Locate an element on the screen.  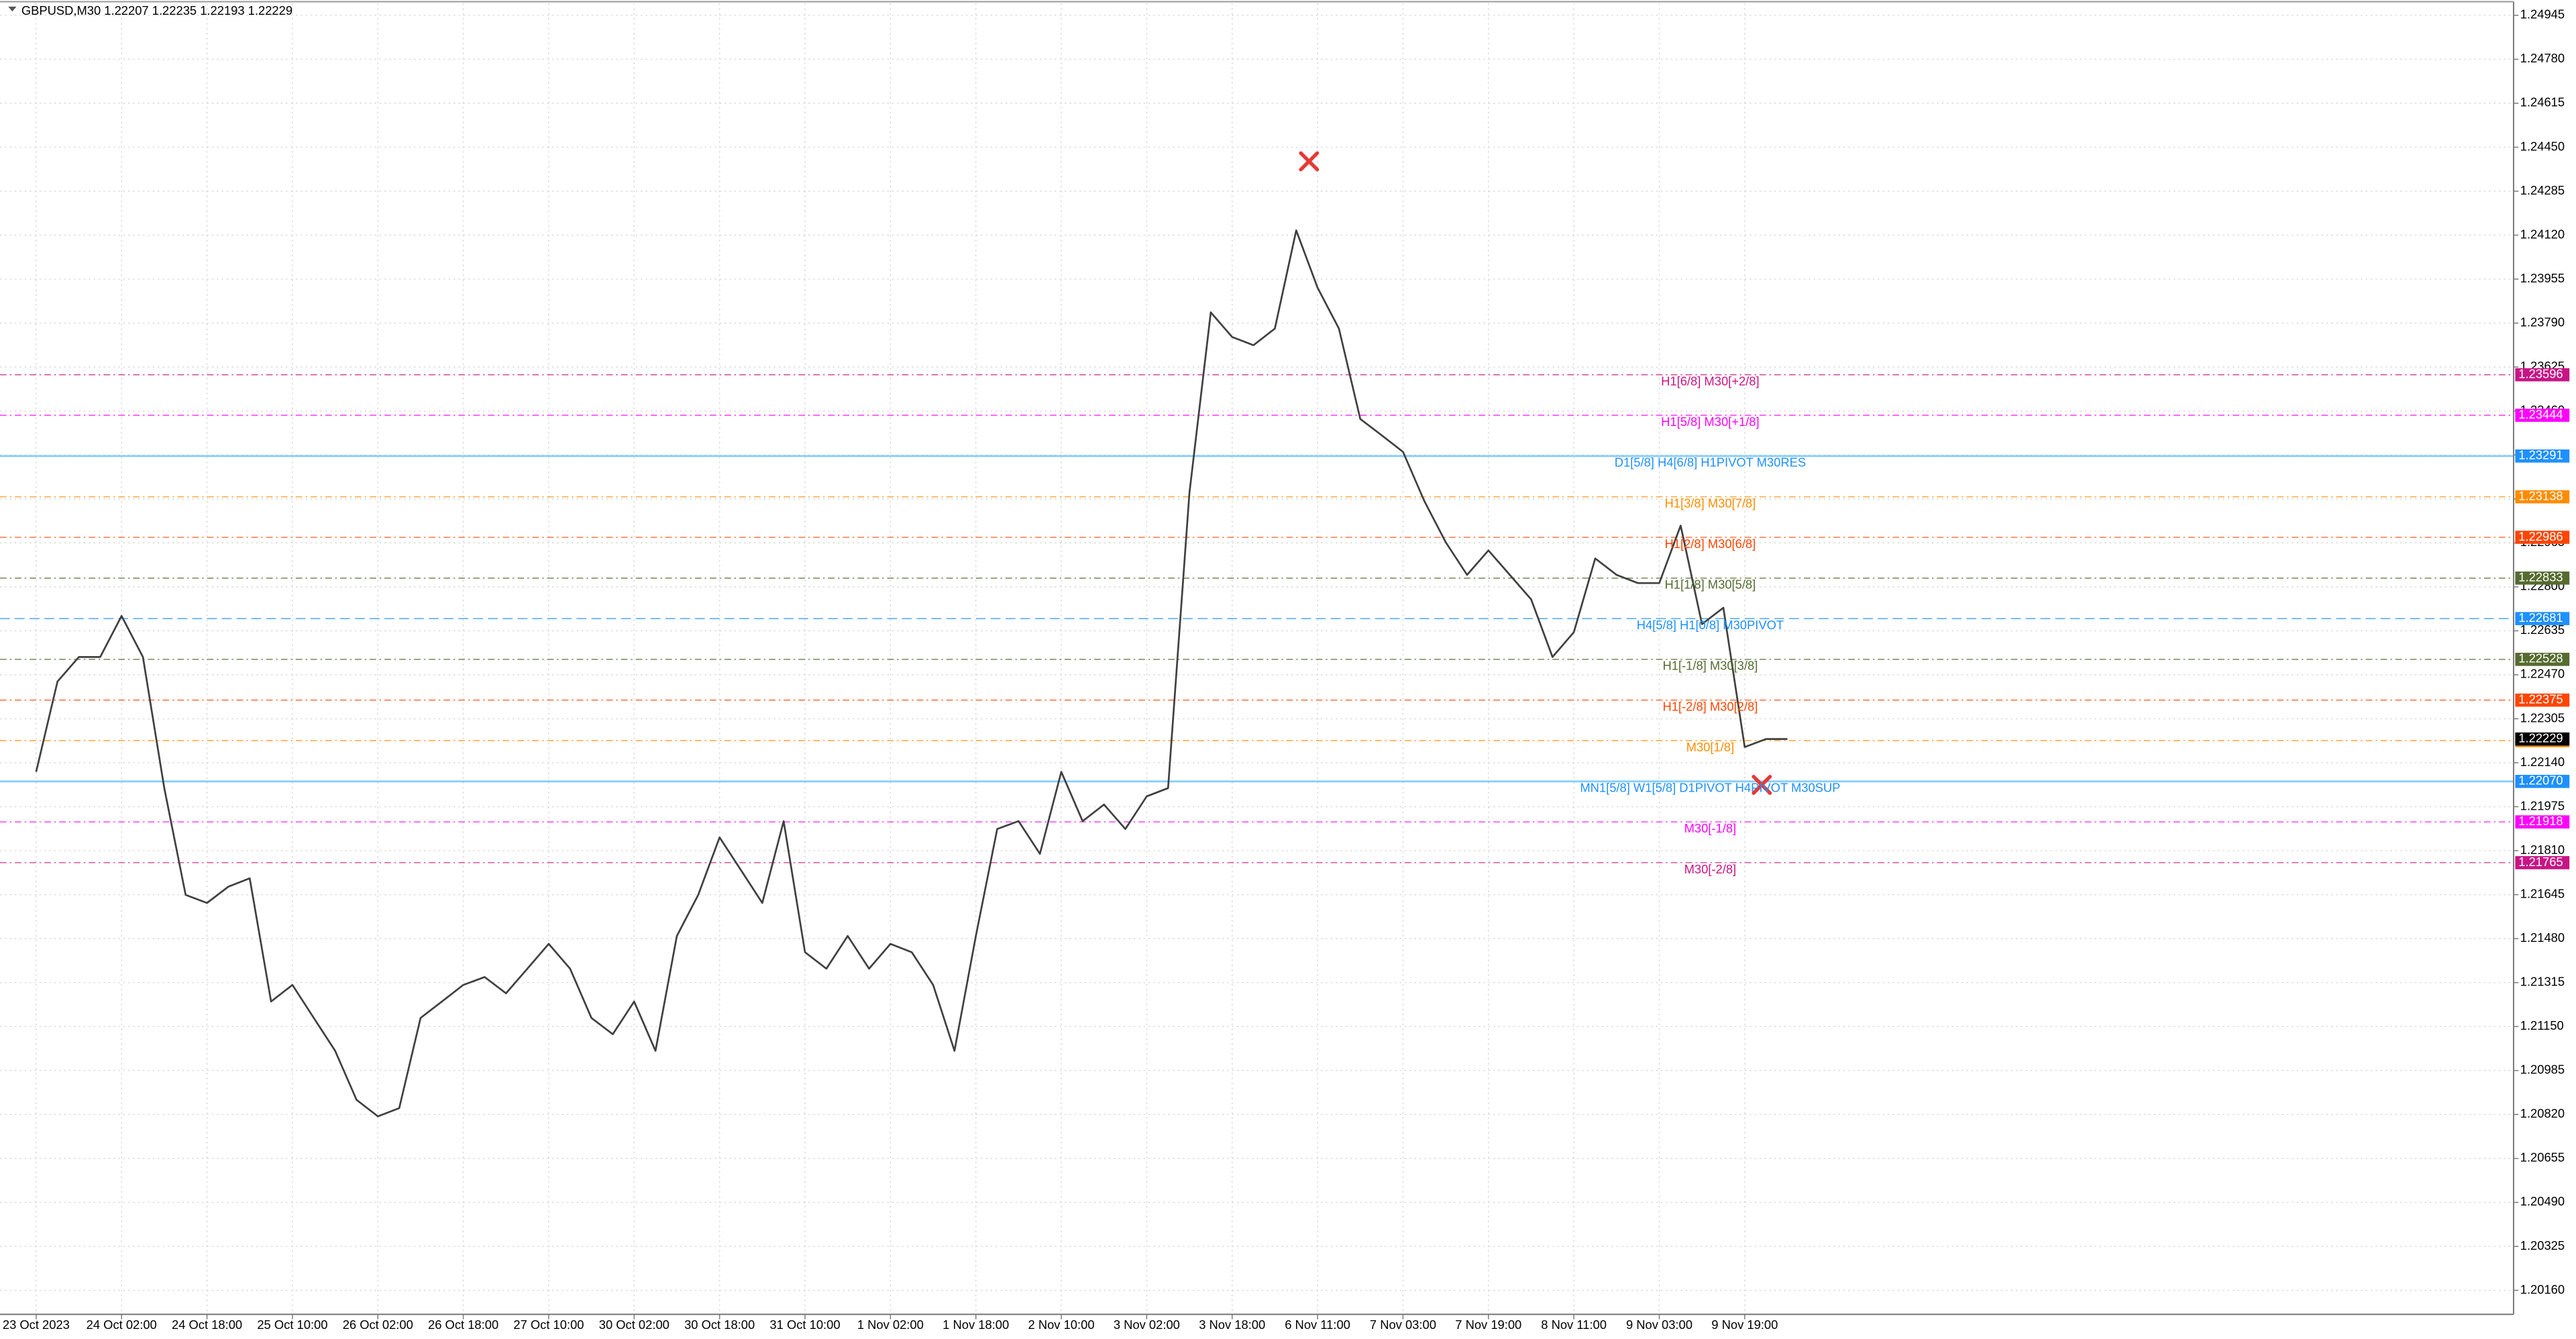
y-tick-label: 1.21975 is located at coordinates (2542, 805).